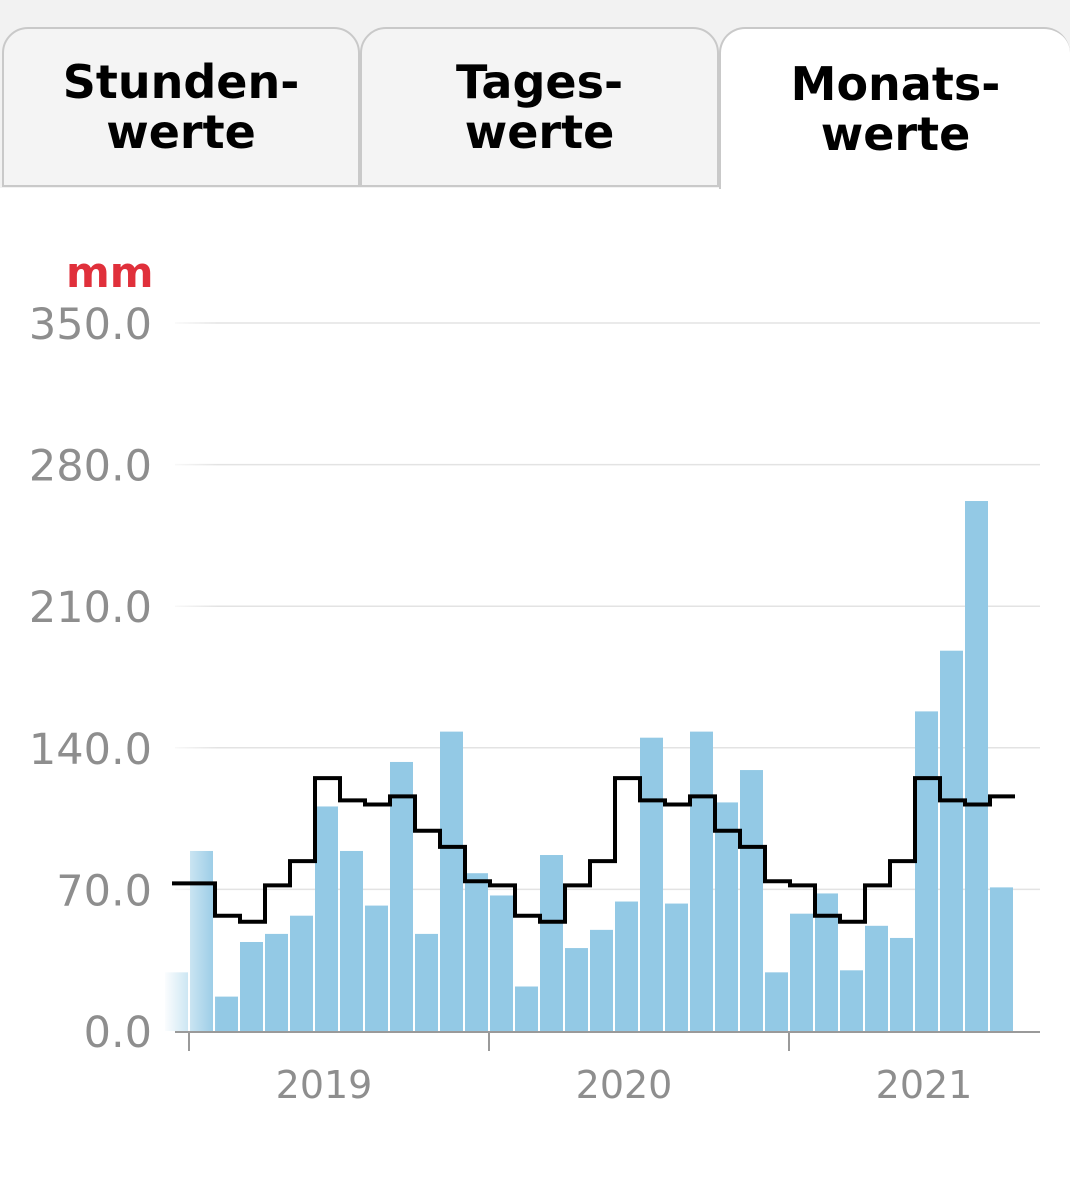  I want to click on y-tick-label: 70.0, so click(104, 891).